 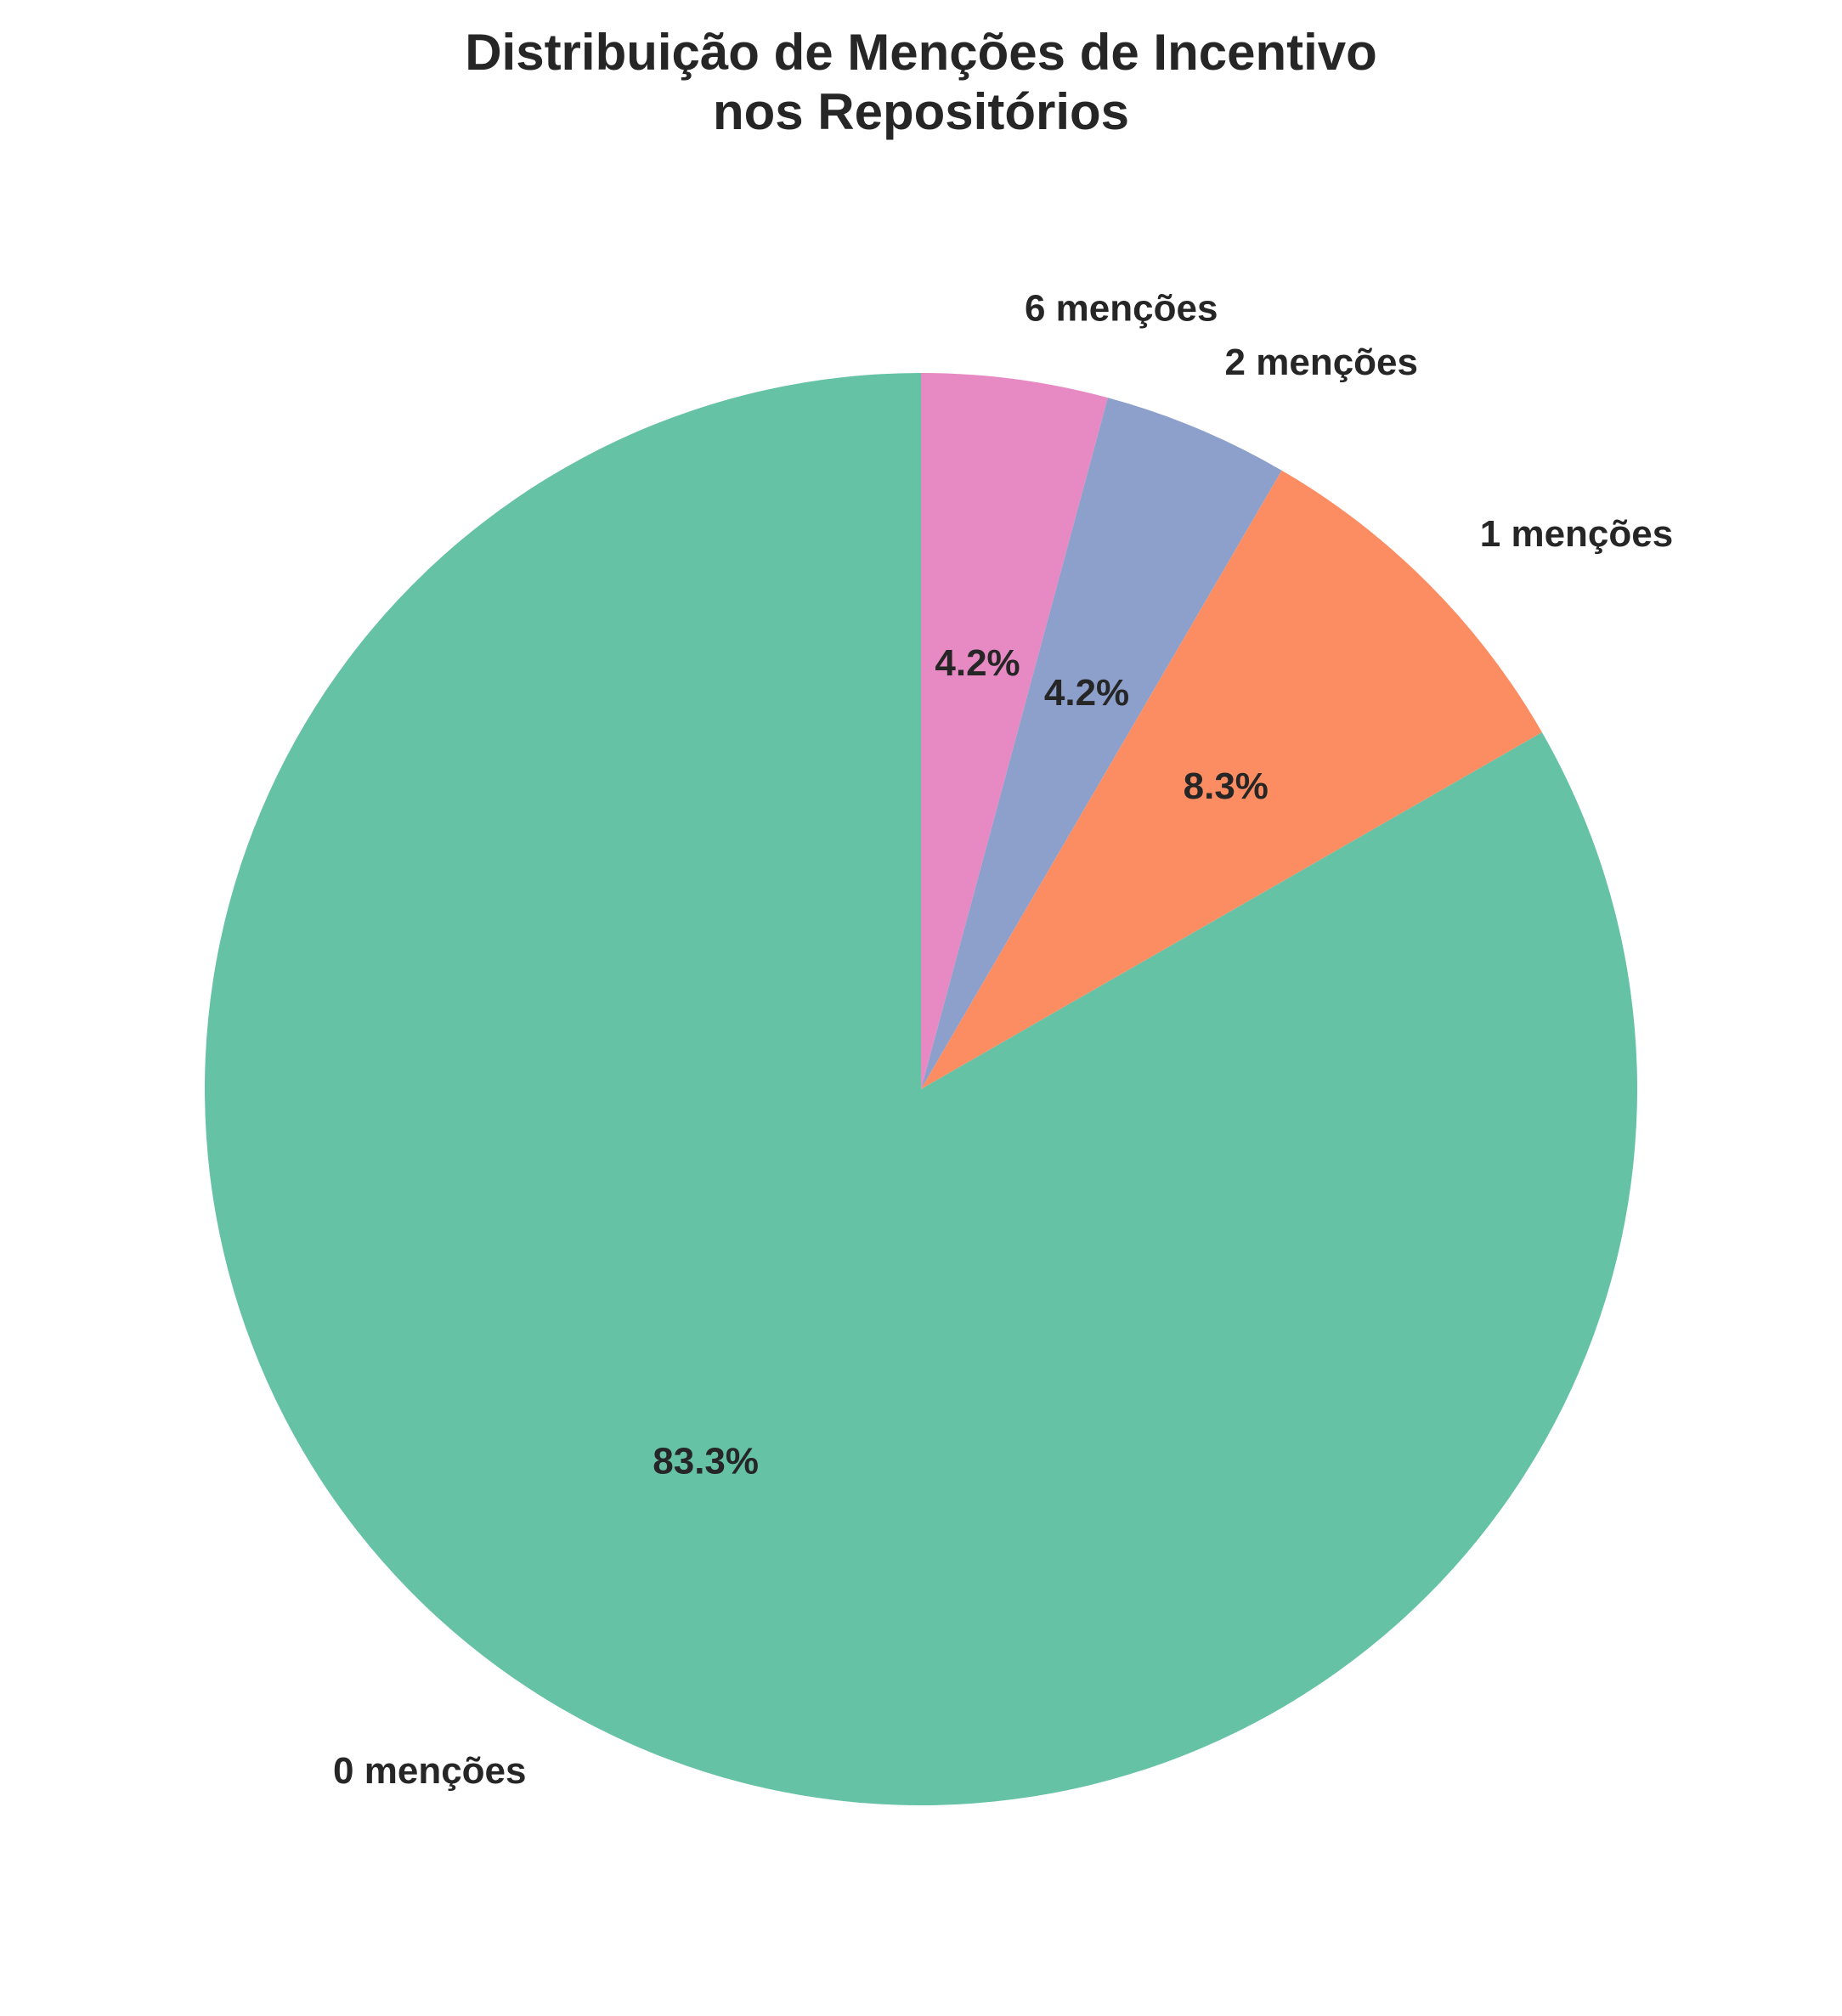 What do you see at coordinates (1321, 362) in the screenshot?
I see `slice-label-1: 2 menções` at bounding box center [1321, 362].